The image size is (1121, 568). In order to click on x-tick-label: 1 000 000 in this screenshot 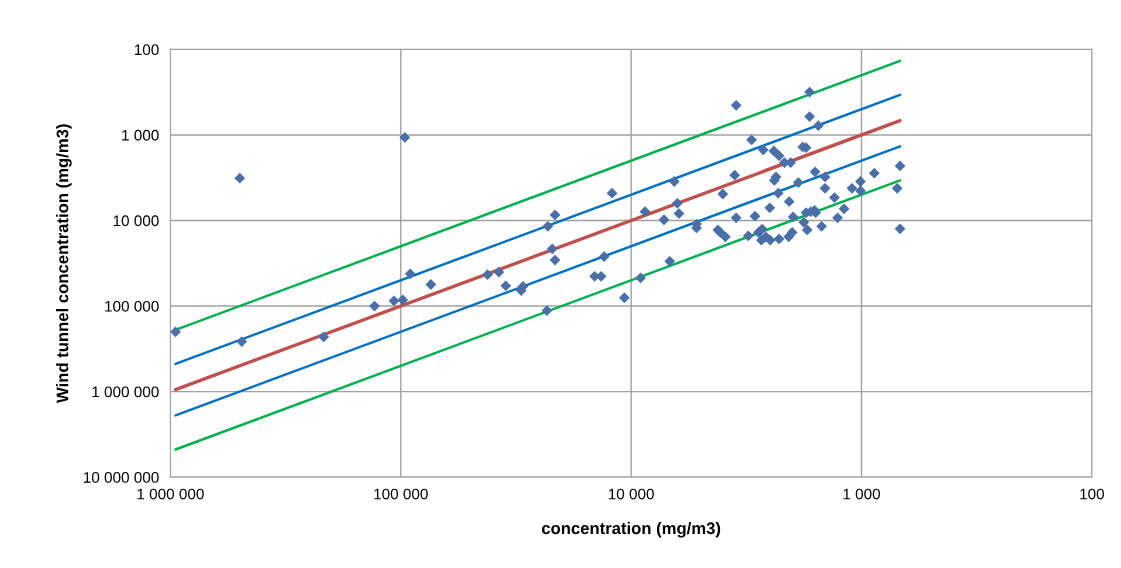, I will do `click(170, 494)`.